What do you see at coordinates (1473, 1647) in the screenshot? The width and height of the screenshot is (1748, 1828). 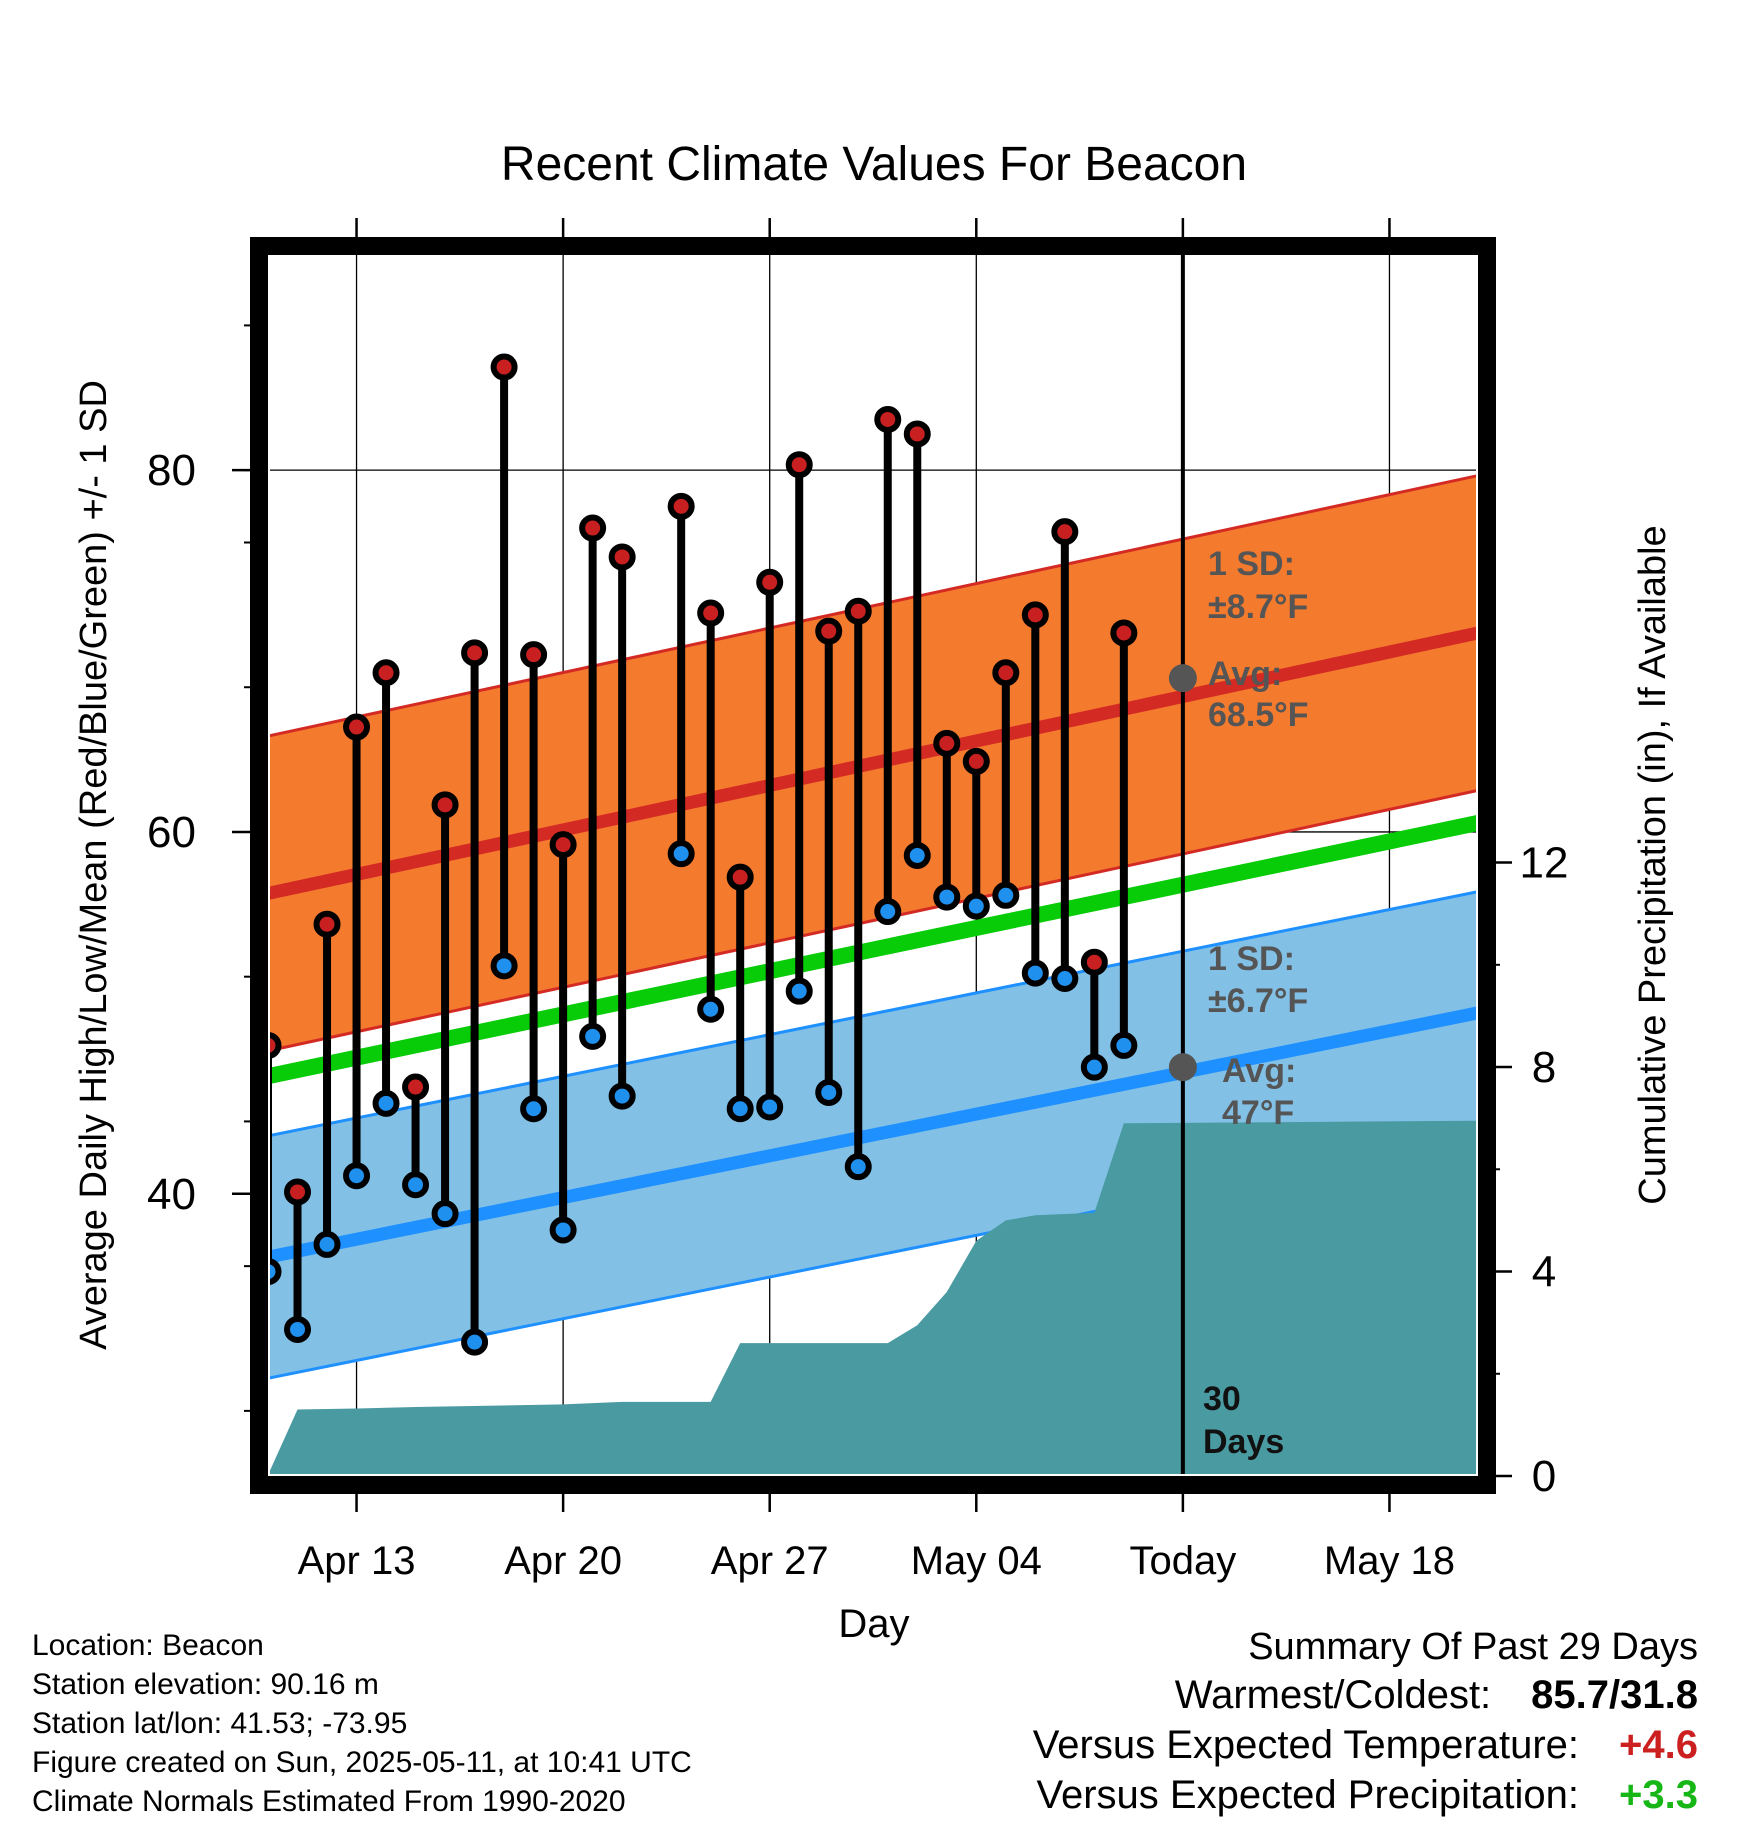 I see `summary-title: Summary Of Past 29 Days` at bounding box center [1473, 1647].